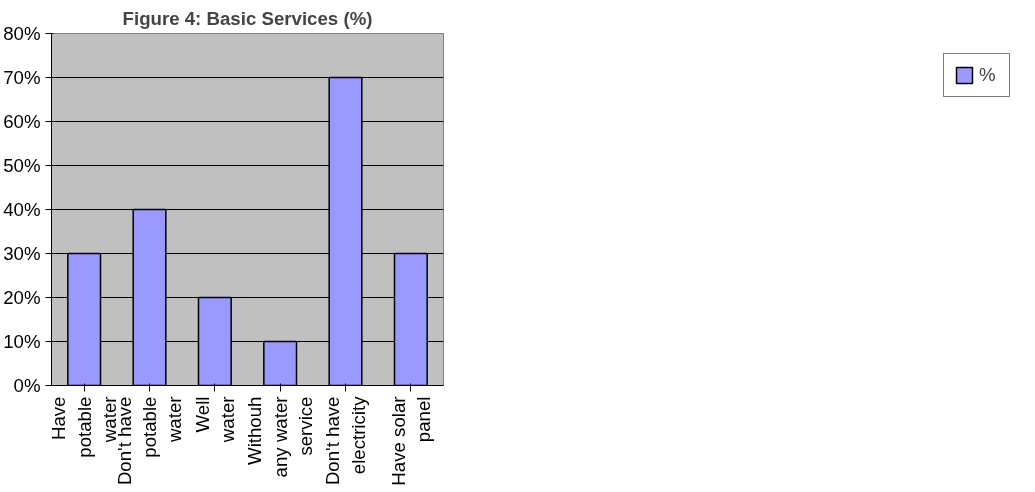  What do you see at coordinates (988, 75) in the screenshot?
I see `legend-label: %` at bounding box center [988, 75].